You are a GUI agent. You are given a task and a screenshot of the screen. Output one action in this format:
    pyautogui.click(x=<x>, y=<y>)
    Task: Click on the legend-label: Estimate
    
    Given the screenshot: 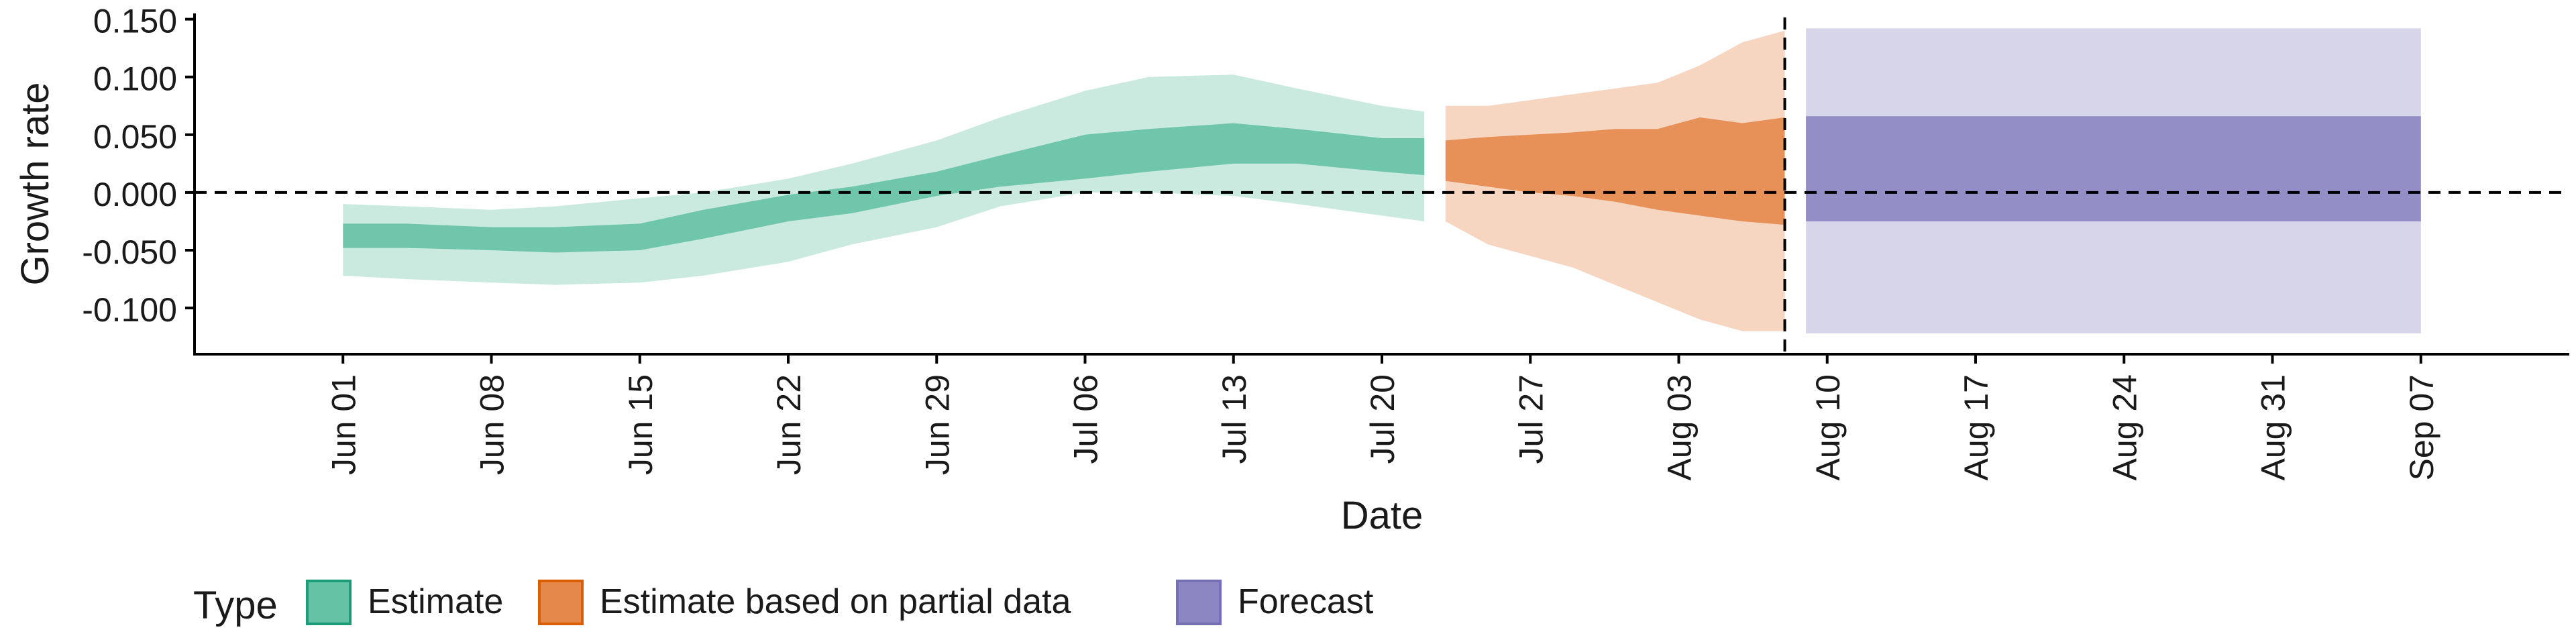 What is the action you would take?
    pyautogui.click(x=435, y=601)
    